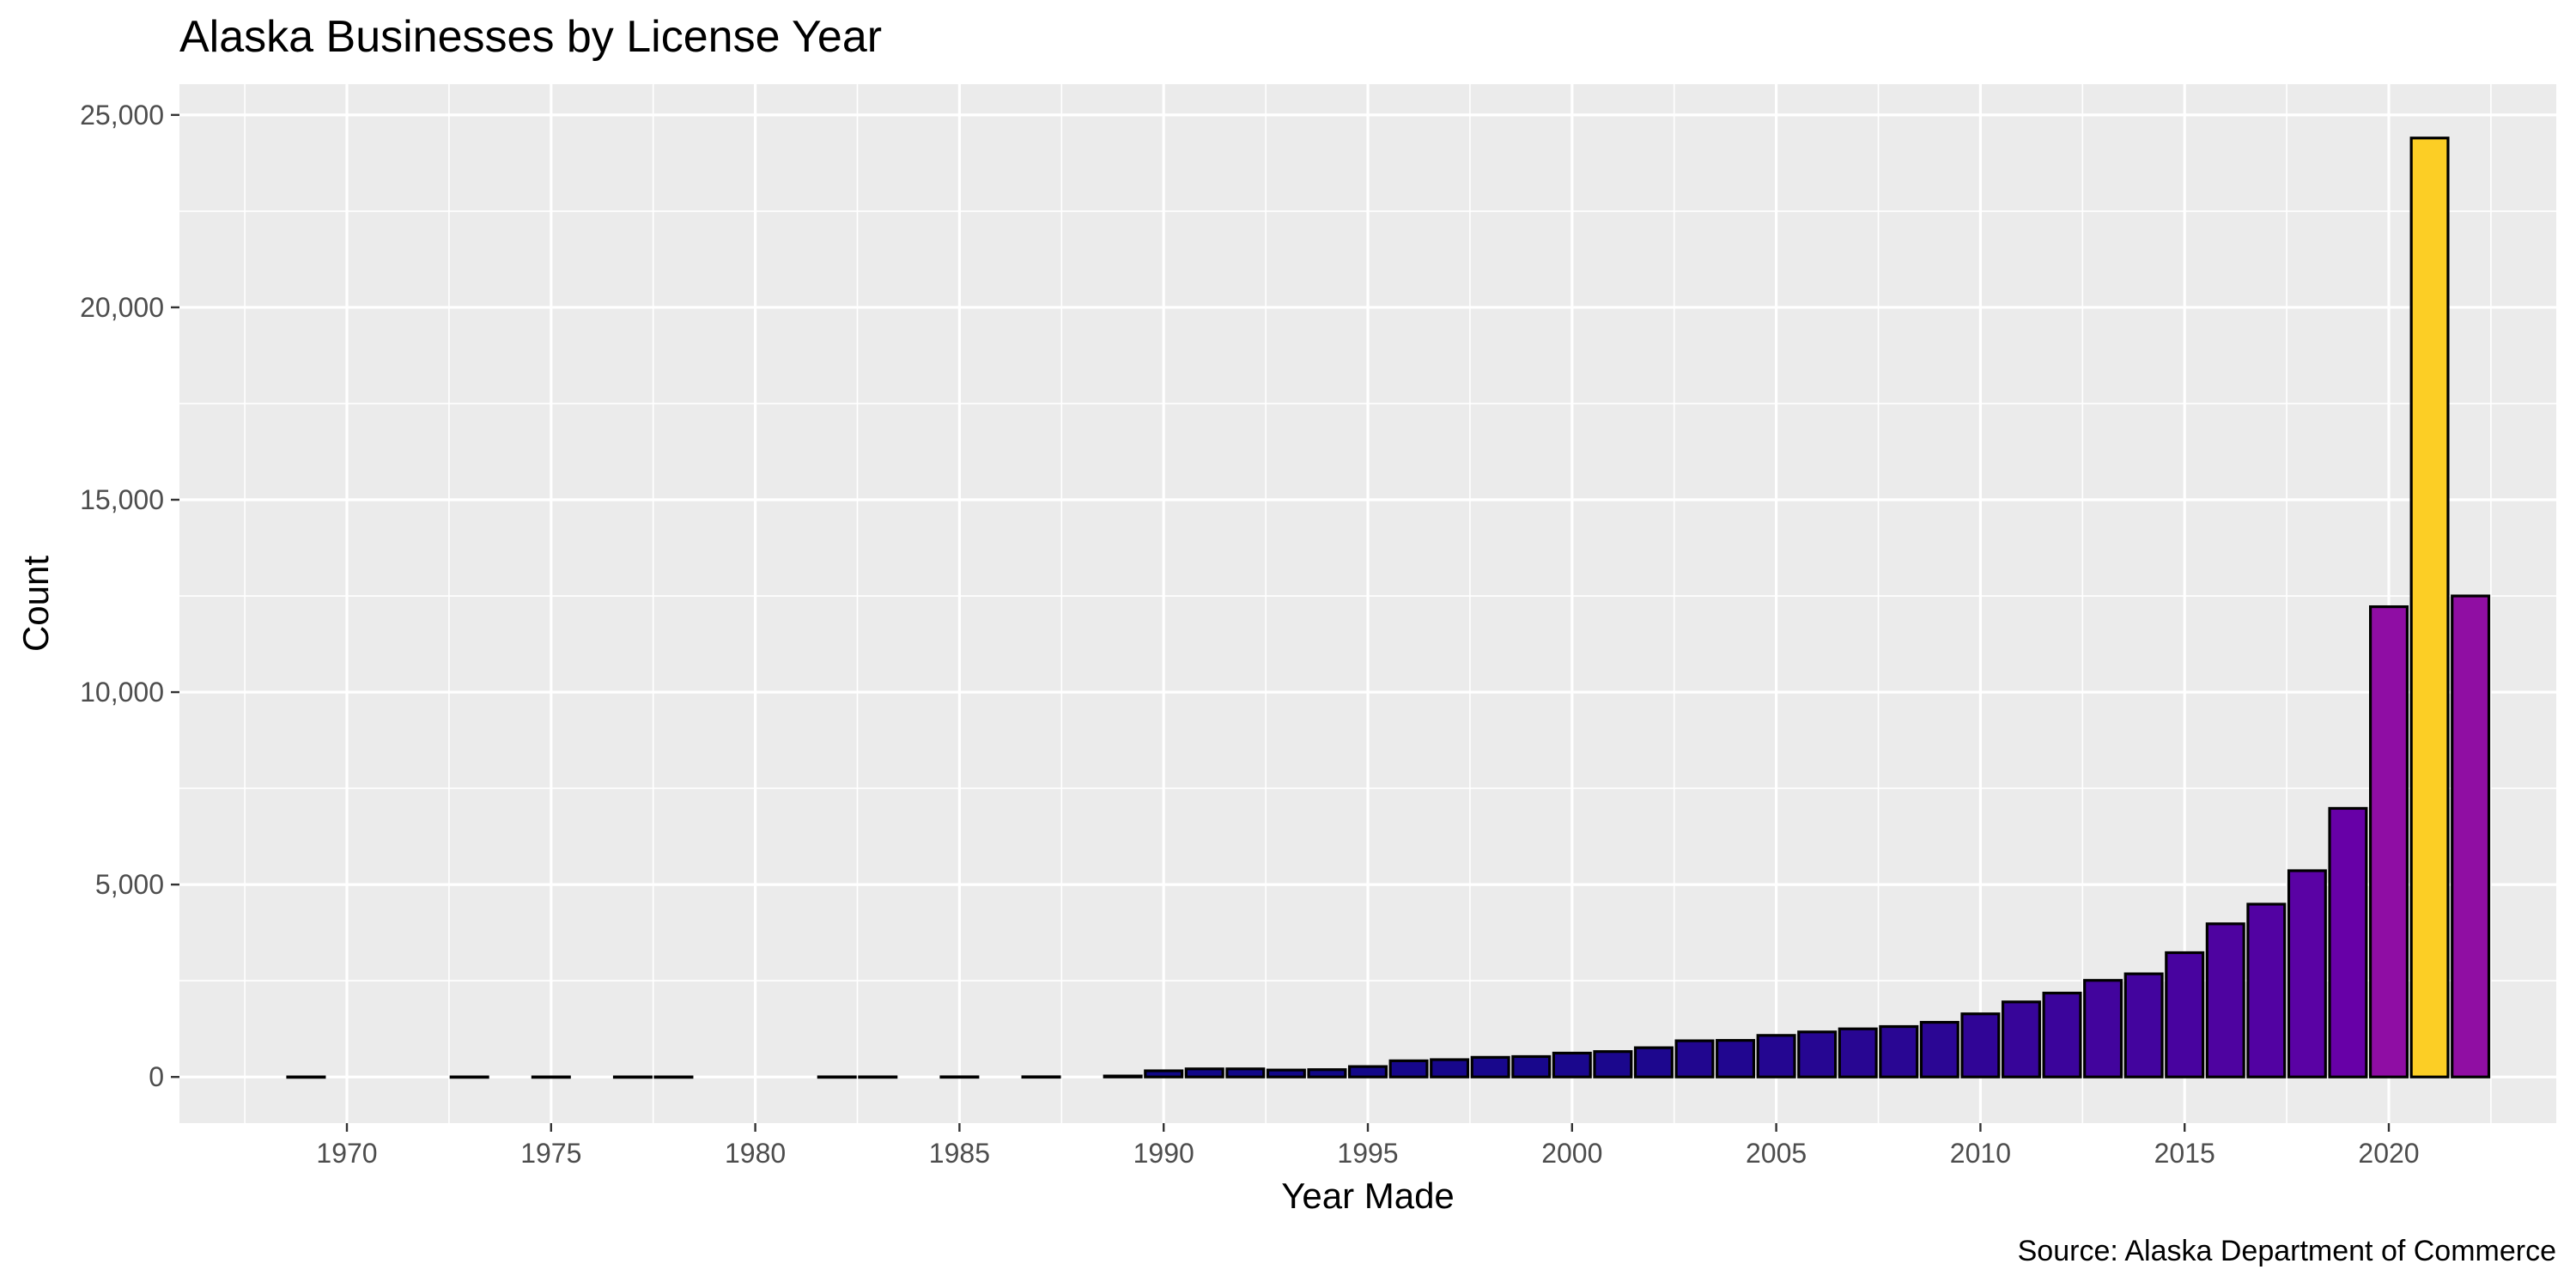 This screenshot has height=1288, width=2576. What do you see at coordinates (1164, 1074) in the screenshot?
I see `bar-1990` at bounding box center [1164, 1074].